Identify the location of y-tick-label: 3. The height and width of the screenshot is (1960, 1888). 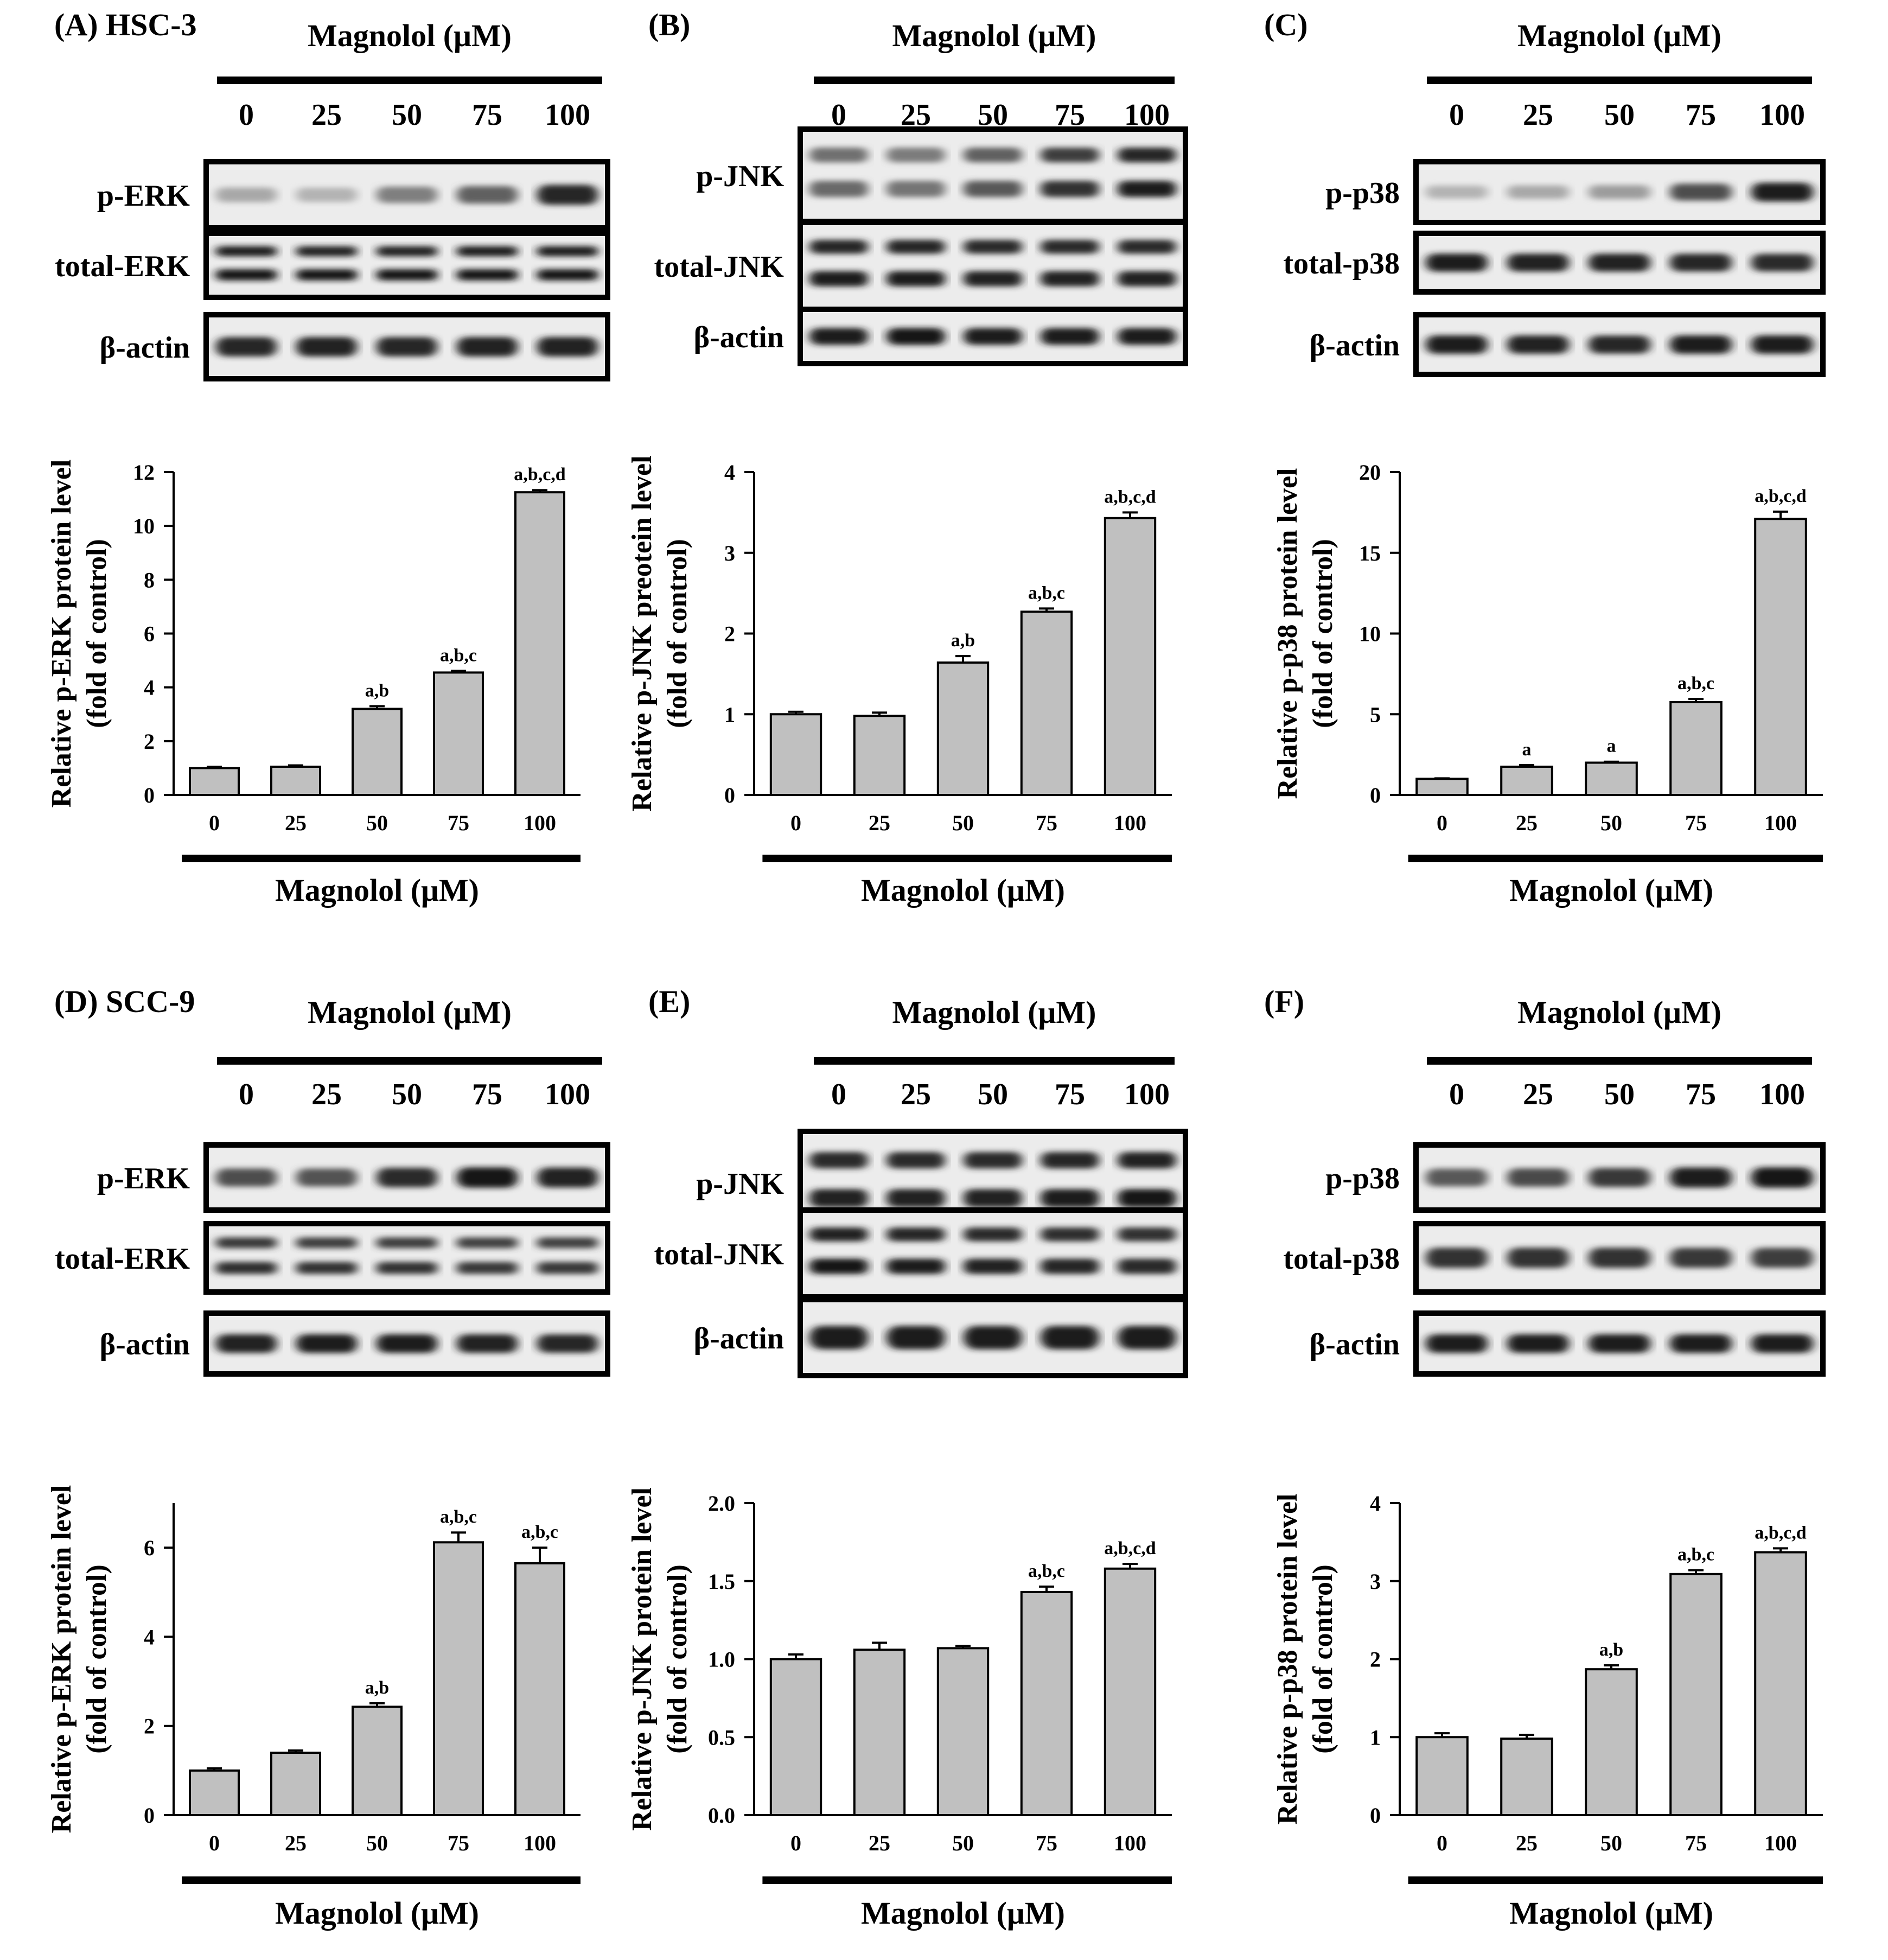
(729, 553).